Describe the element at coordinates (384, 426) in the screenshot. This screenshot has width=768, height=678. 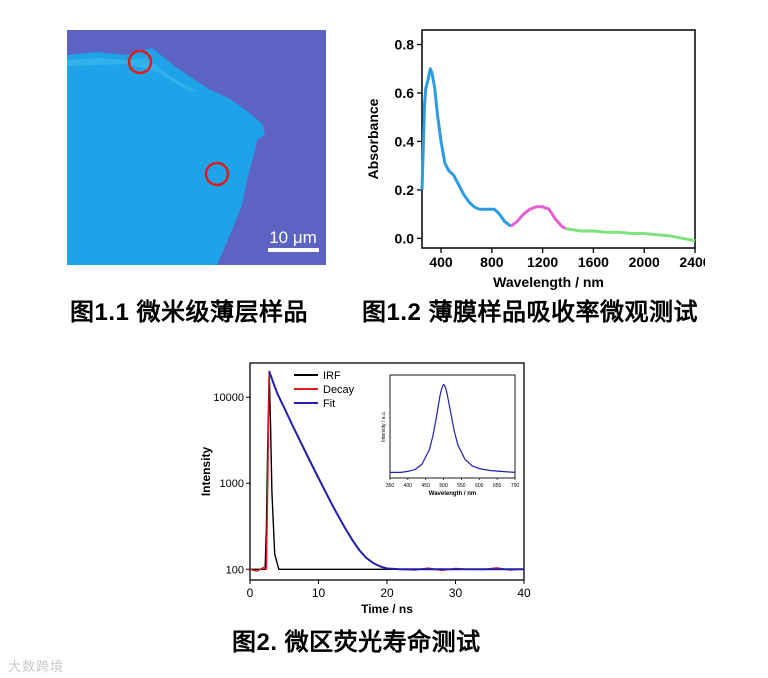
I see `inset-y-axis-label: Intensity / a.u.` at that location.